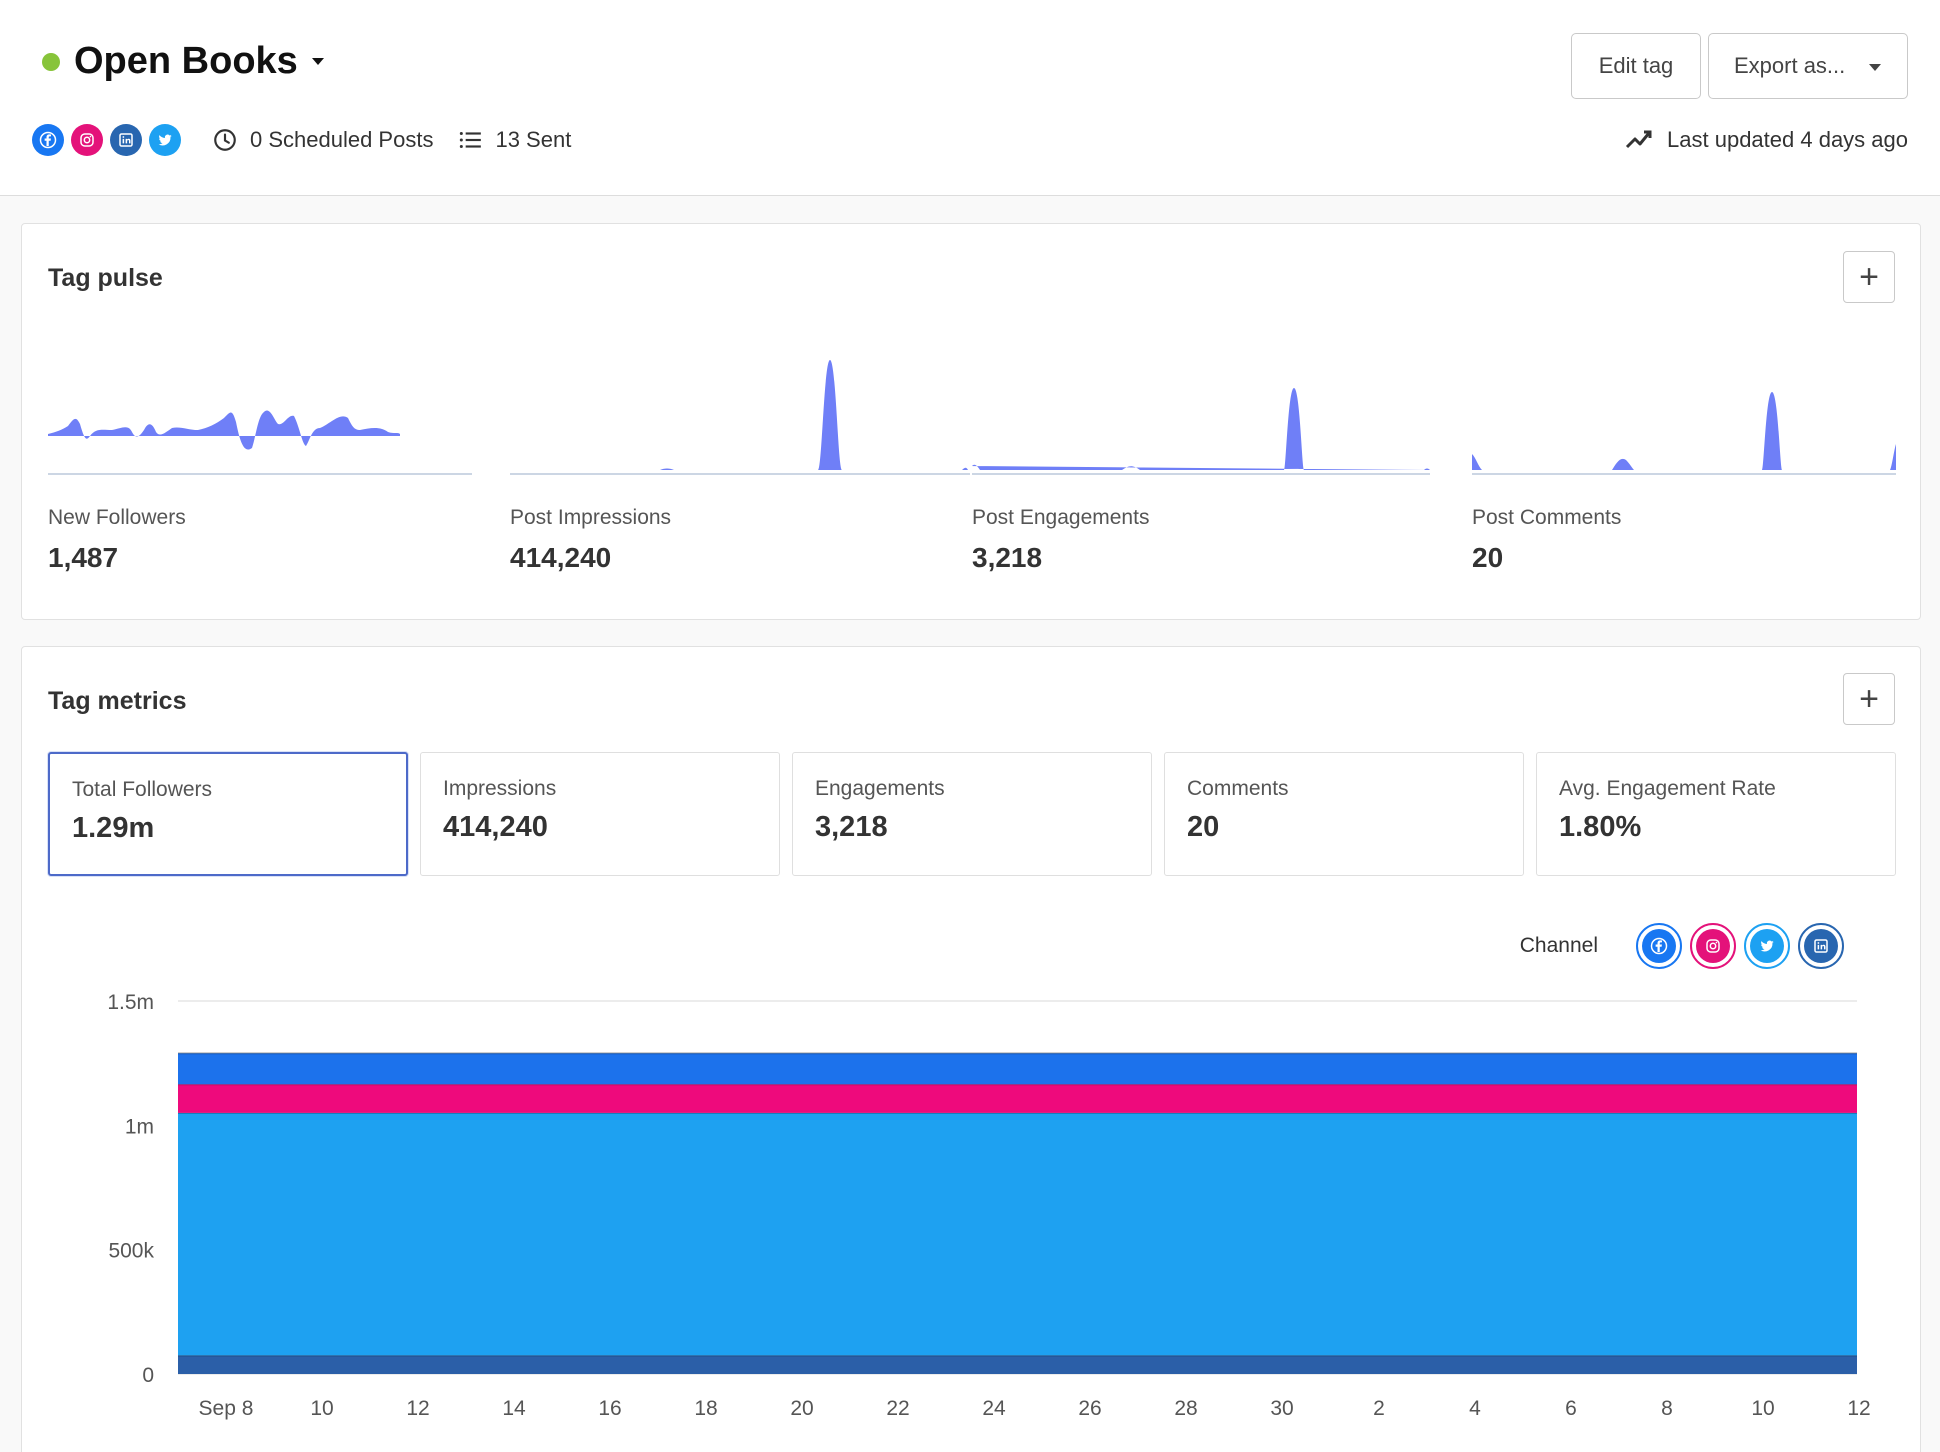 This screenshot has width=1940, height=1452. Describe the element at coordinates (1716, 814) in the screenshot. I see `metric-avg-engagement-rate: Avg. Engagement Rate 1.80%` at that location.